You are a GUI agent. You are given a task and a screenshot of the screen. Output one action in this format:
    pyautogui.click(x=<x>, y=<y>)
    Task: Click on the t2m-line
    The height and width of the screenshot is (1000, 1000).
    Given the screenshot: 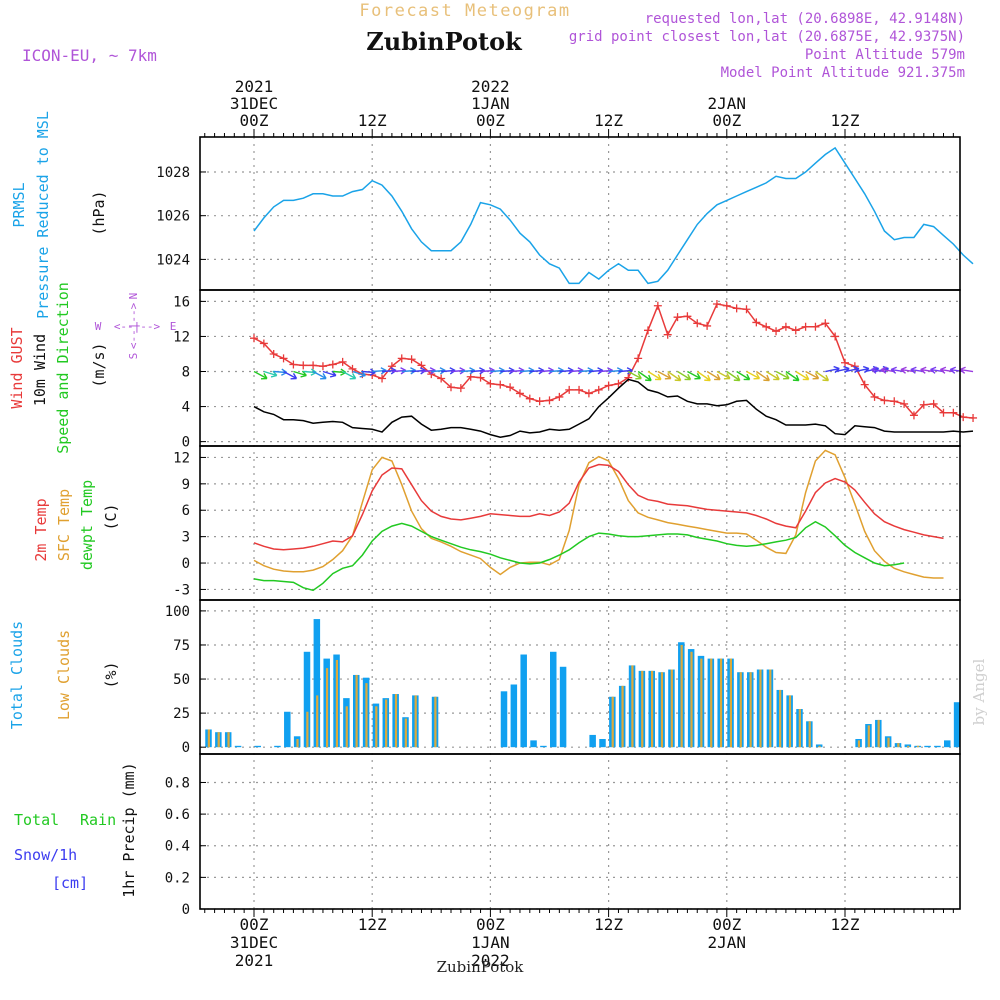 What is the action you would take?
    pyautogui.click(x=598, y=507)
    